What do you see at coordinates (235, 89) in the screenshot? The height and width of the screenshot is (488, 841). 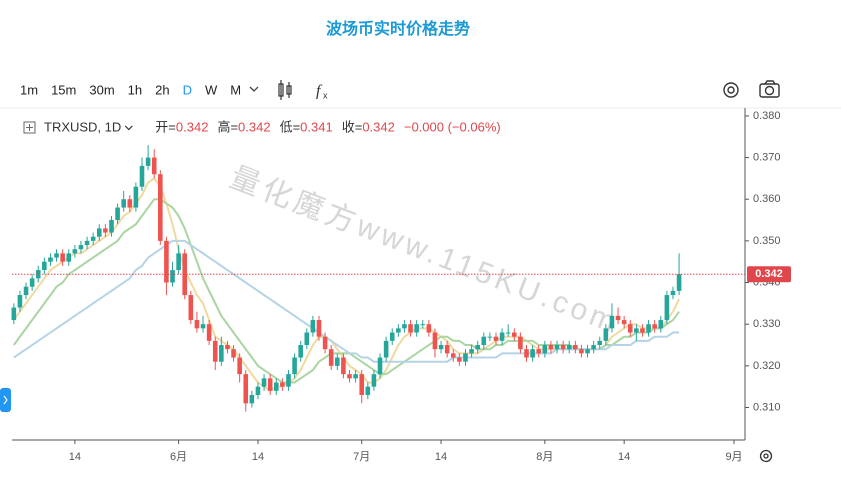 I see `interval-button: M` at bounding box center [235, 89].